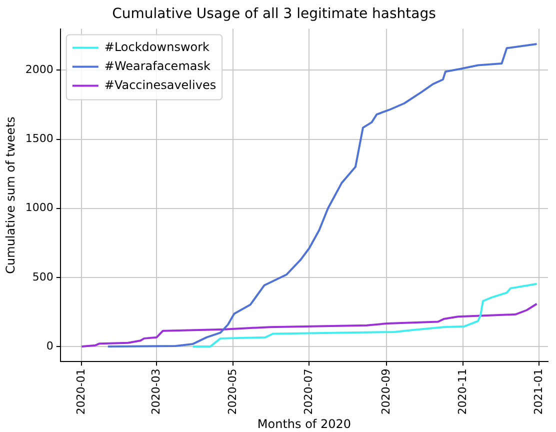 Image resolution: width=556 pixels, height=432 pixels. I want to click on legend-label: #Vaccinesavelives, so click(160, 85).